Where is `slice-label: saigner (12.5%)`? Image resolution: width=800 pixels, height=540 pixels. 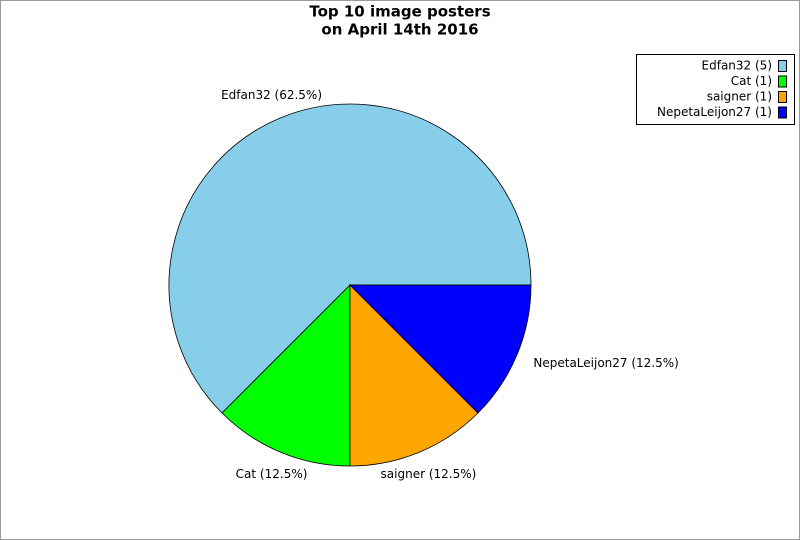
slice-label: saigner (12.5%) is located at coordinates (429, 474).